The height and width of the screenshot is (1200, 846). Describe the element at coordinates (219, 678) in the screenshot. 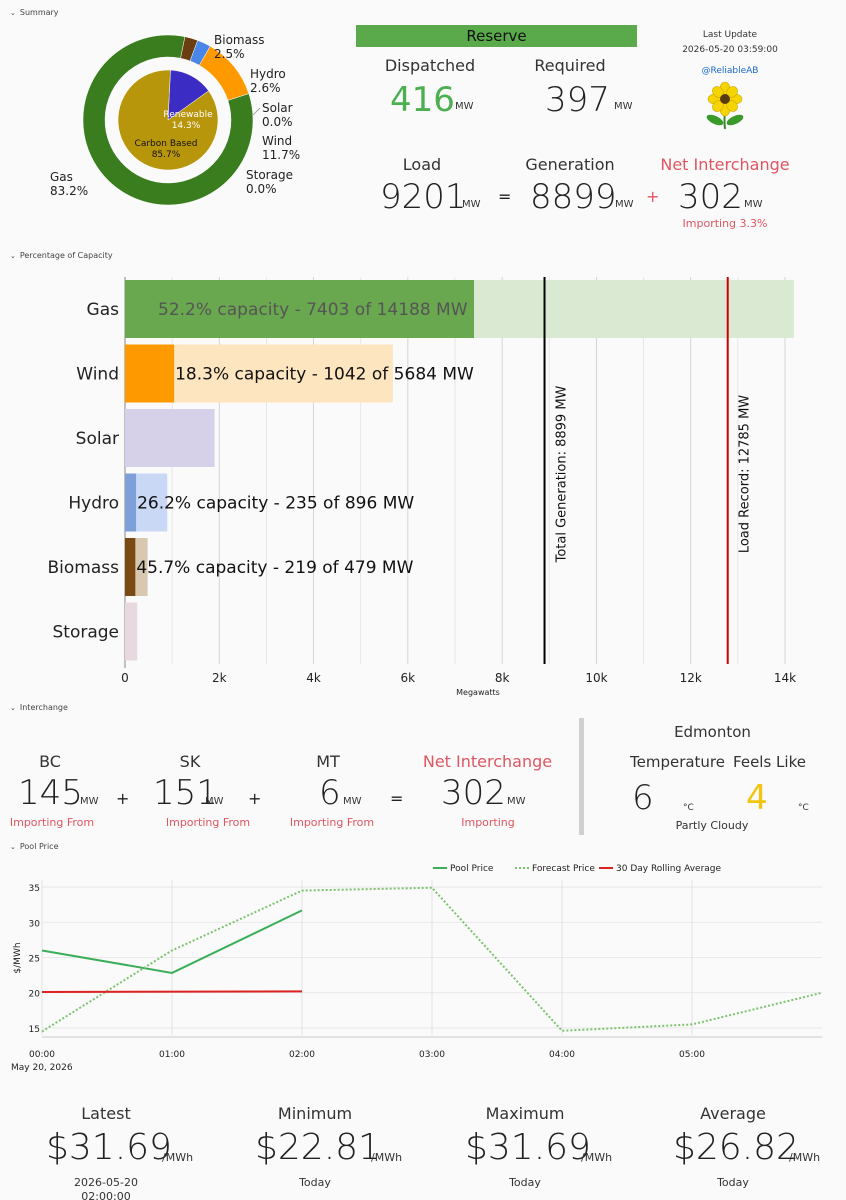

I see `x-tick-label: 2k` at that location.